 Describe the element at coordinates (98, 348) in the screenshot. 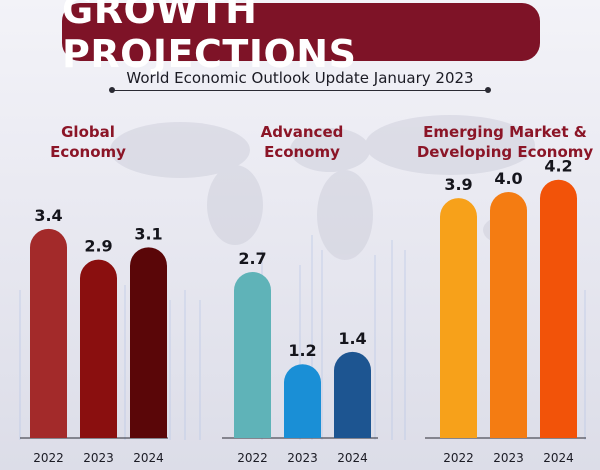

I see `global-bar-2023` at that location.